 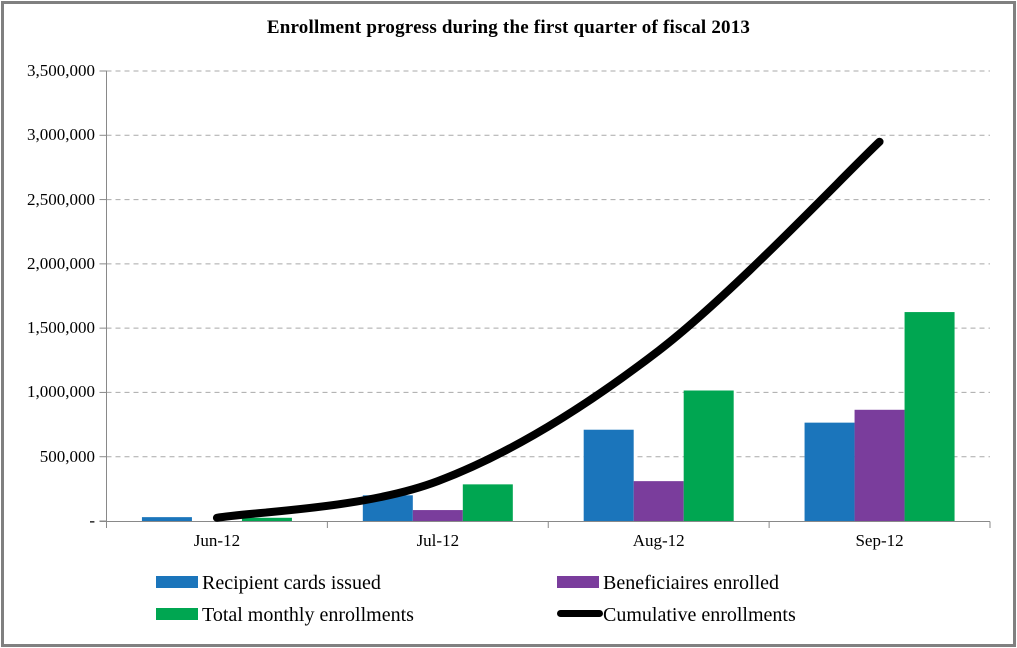 I want to click on legend-label-cumulative-enrollments: Cumulative enrollments, so click(x=699, y=615).